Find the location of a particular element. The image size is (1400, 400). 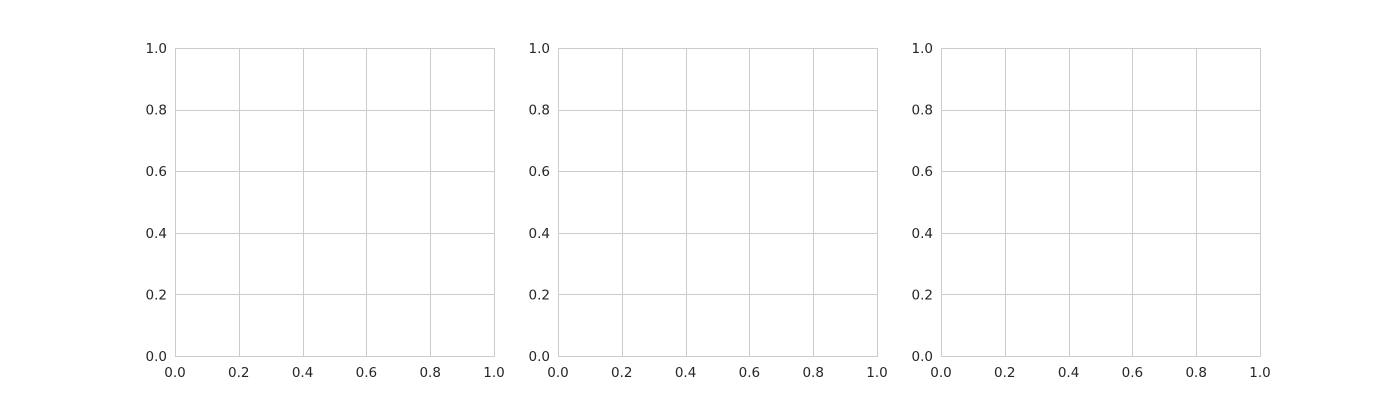

axes-1-y-tick-label: 0.6 is located at coordinates (156, 172).